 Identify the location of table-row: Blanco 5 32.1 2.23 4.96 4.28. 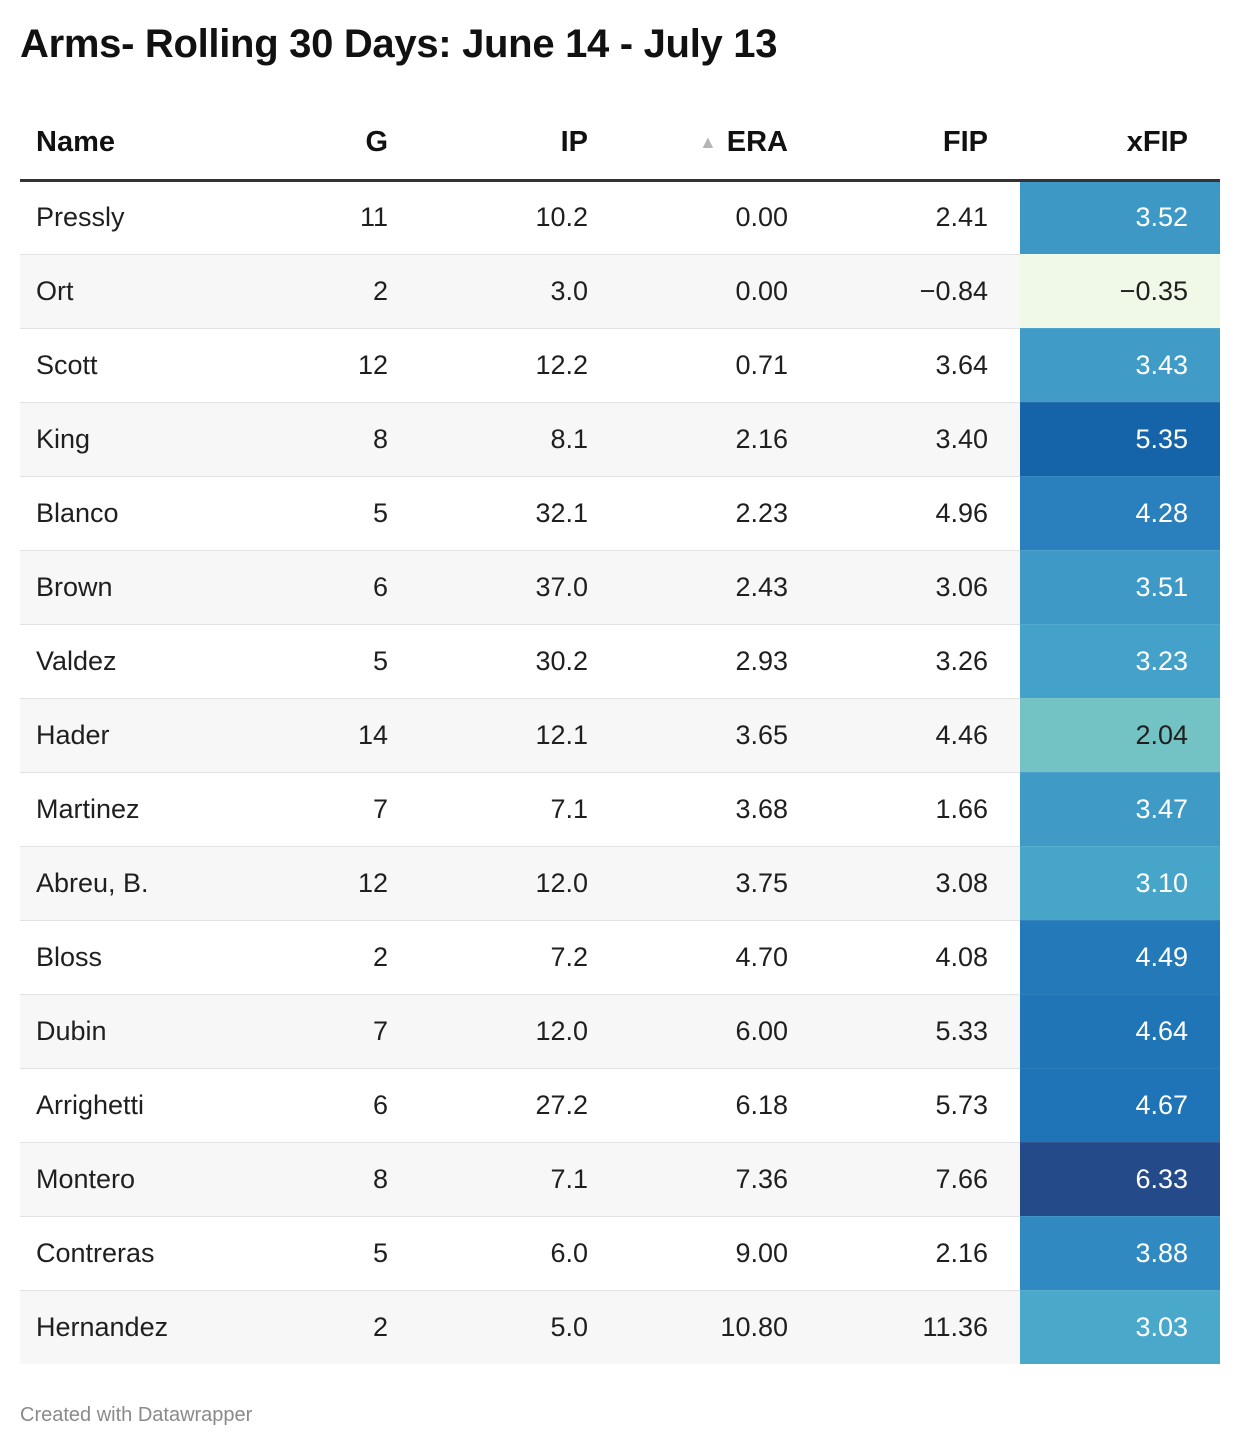
(620, 513).